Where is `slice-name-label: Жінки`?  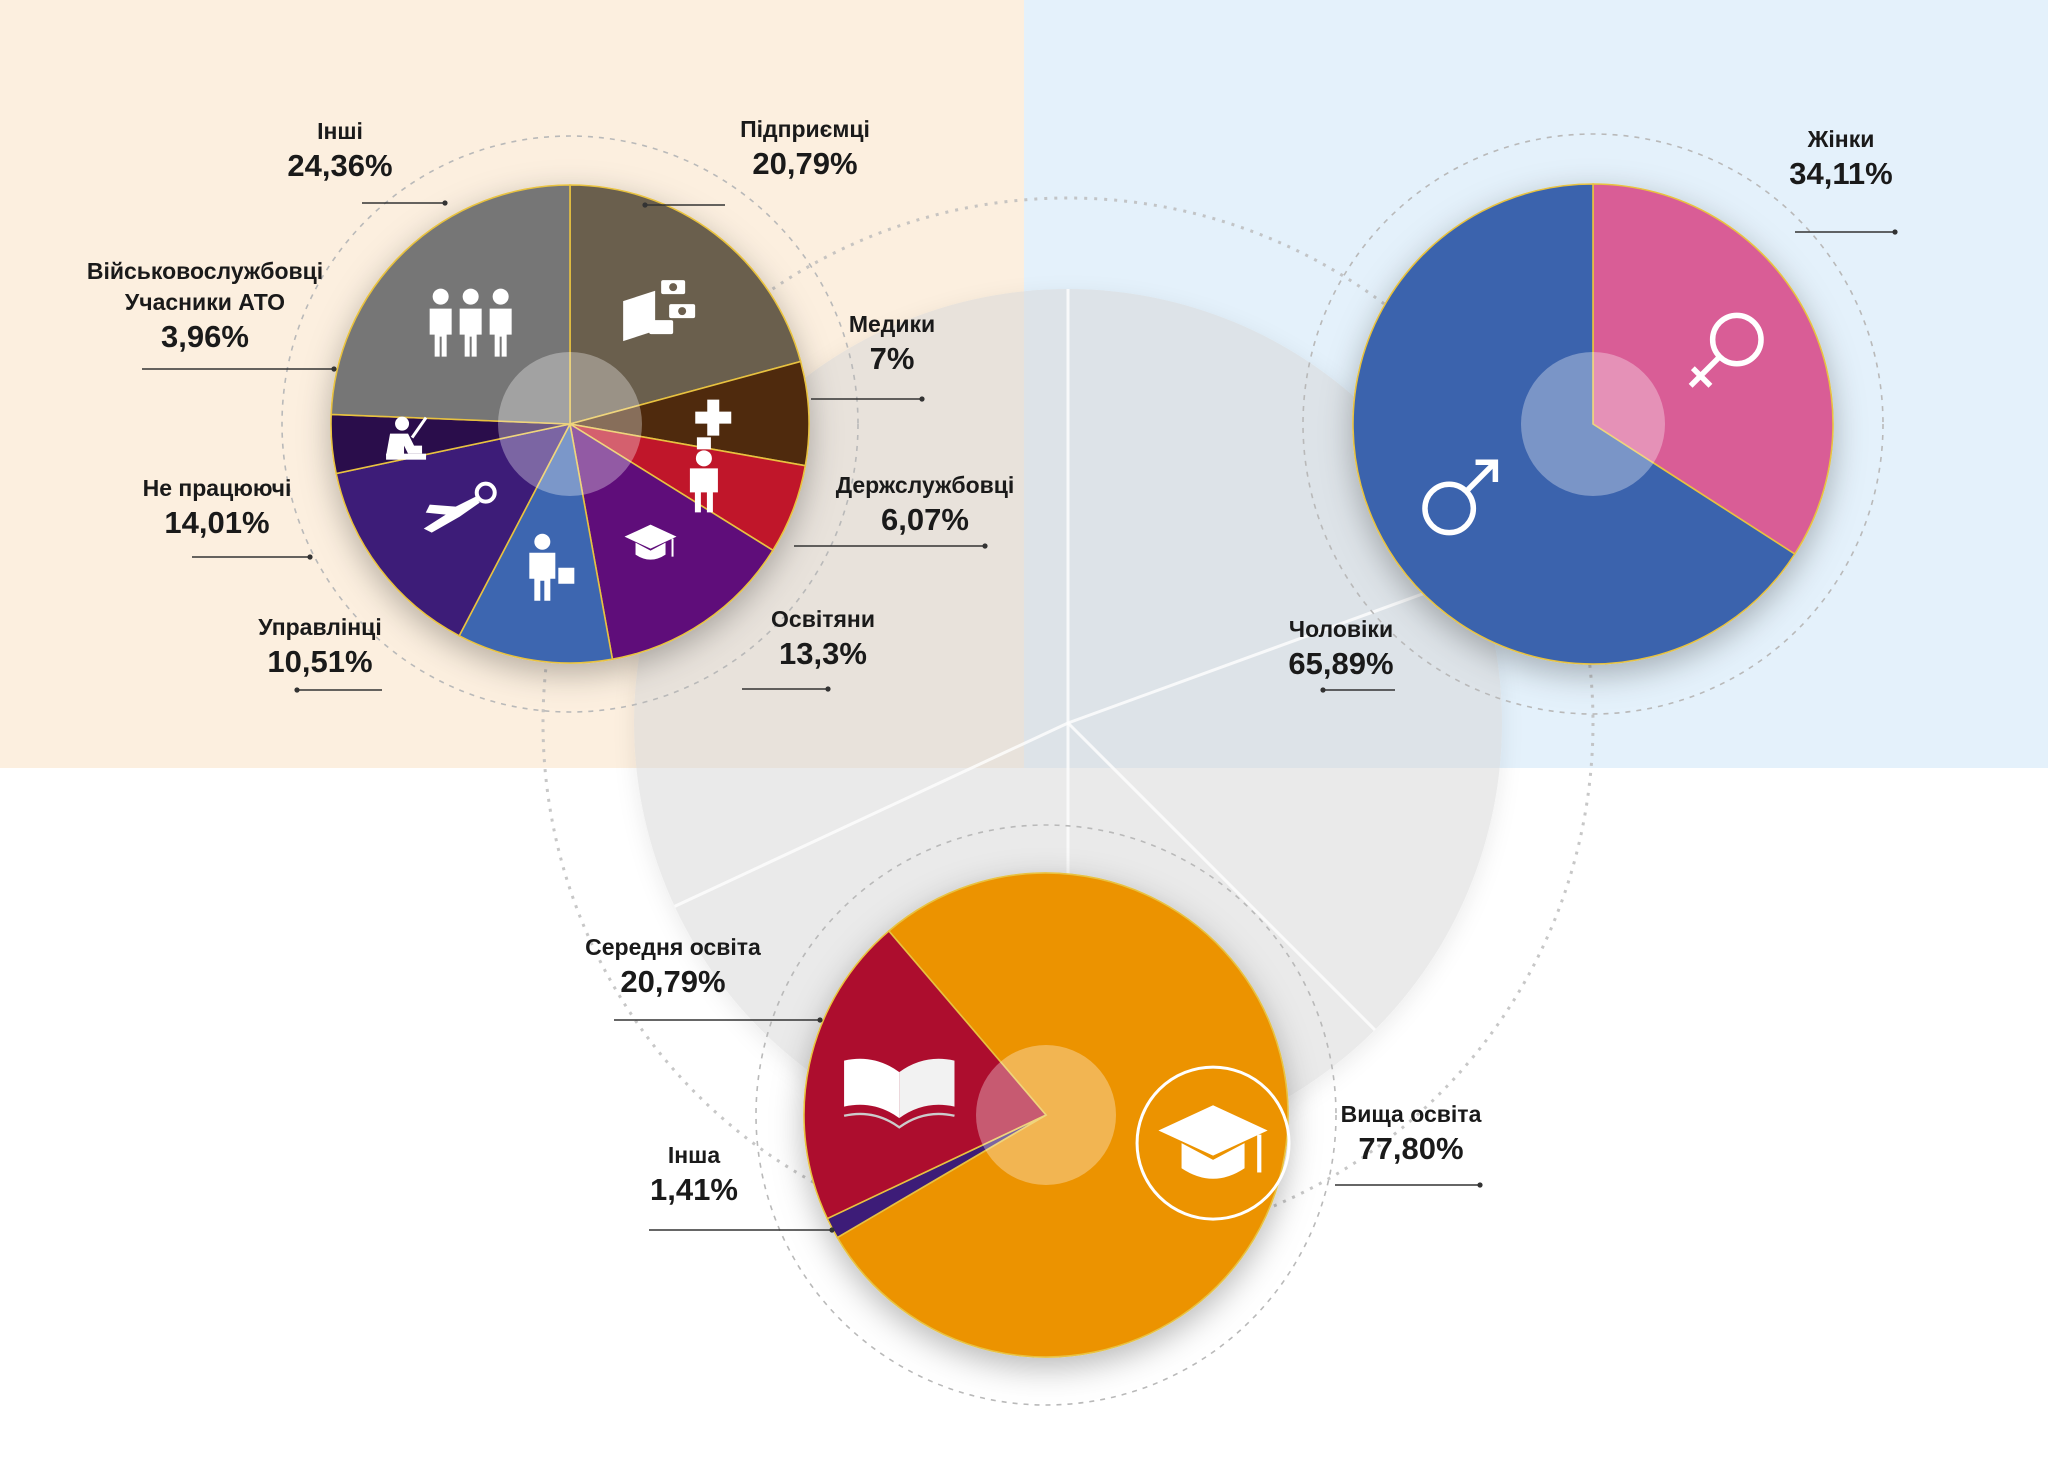
slice-name-label: Жінки is located at coordinates (1841, 139).